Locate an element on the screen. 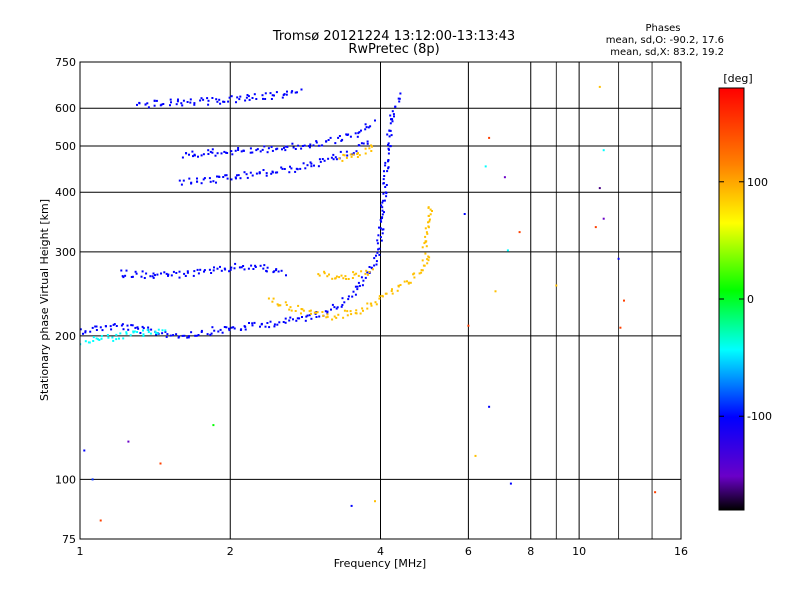 This screenshot has width=800, height=600. x-tick-label: 6 is located at coordinates (468, 551).